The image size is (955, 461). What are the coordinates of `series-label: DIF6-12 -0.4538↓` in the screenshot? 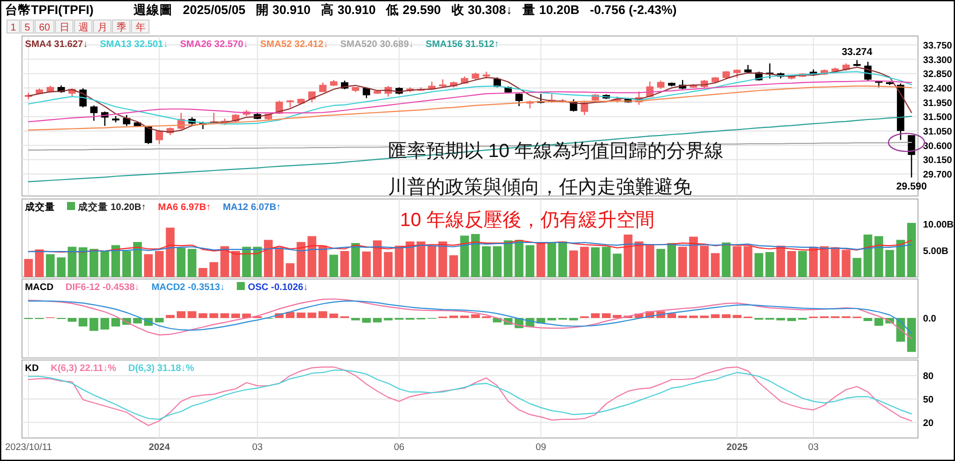 It's located at (103, 287).